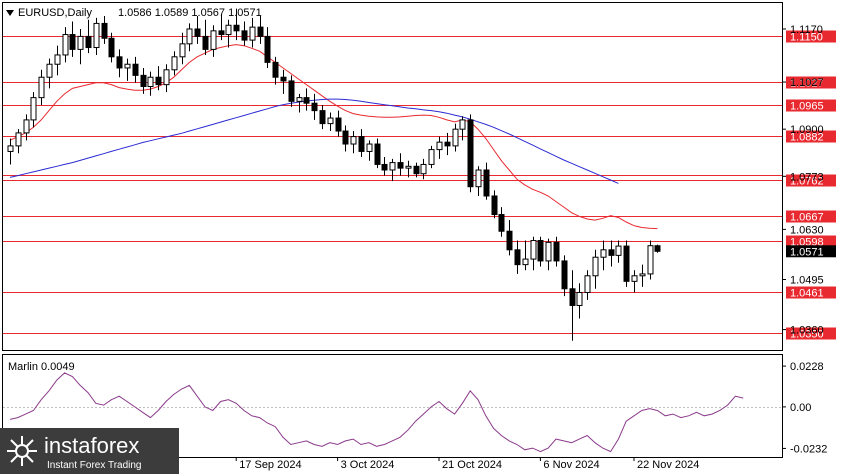 The width and height of the screenshot is (841, 474). Describe the element at coordinates (668, 465) in the screenshot. I see `time-tick-label: 22 Nov 2024` at that location.